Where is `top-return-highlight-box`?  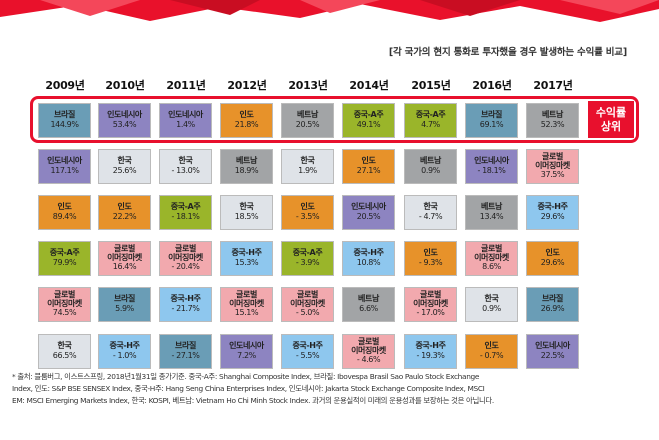 top-return-highlight-box is located at coordinates (334, 119).